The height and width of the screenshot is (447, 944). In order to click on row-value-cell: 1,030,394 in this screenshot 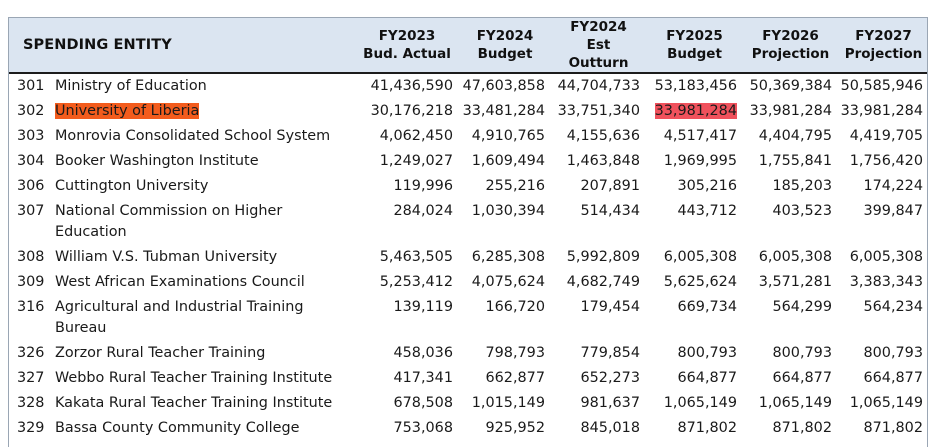, I will do `click(505, 222)`.